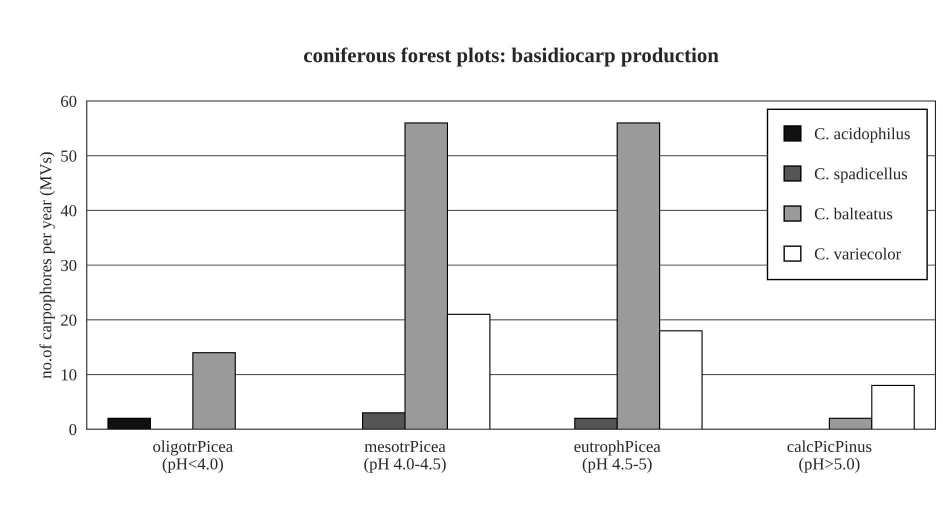  I want to click on y-tick-label: 10, so click(69, 374).